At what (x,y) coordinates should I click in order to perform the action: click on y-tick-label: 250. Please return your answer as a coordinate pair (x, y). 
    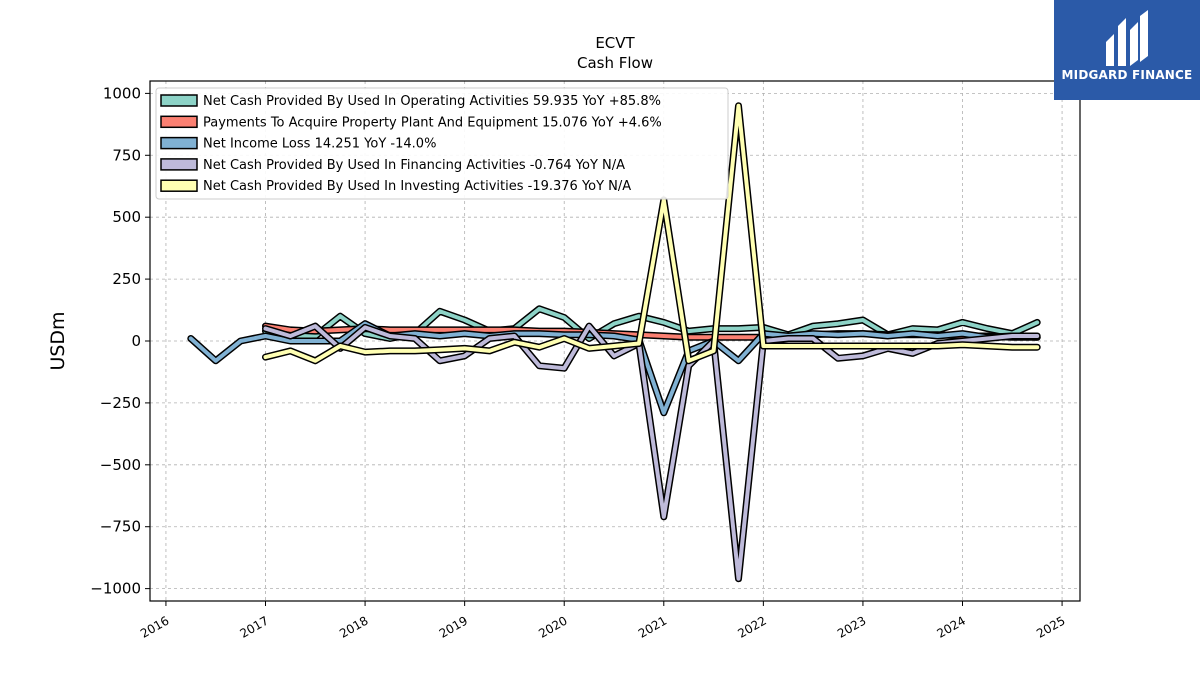
    Looking at the image, I should click on (126, 279).